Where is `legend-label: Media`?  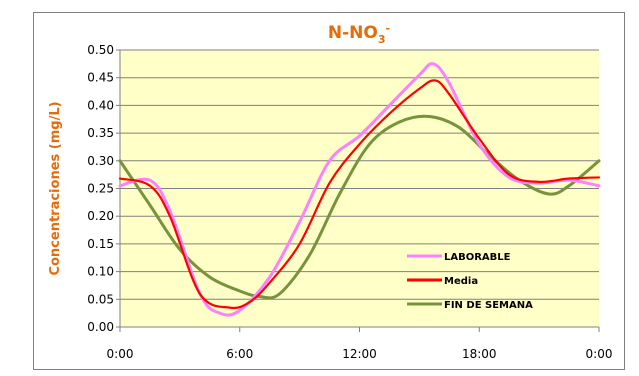 legend-label: Media is located at coordinates (461, 281).